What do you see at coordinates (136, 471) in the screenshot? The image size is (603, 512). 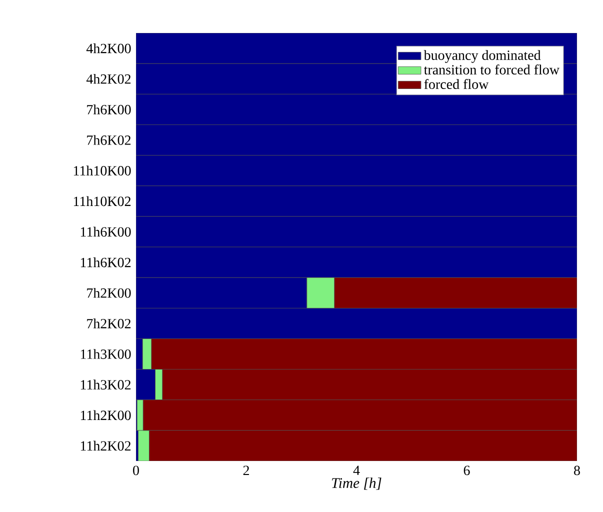 I see `x-tick-label: 0` at bounding box center [136, 471].